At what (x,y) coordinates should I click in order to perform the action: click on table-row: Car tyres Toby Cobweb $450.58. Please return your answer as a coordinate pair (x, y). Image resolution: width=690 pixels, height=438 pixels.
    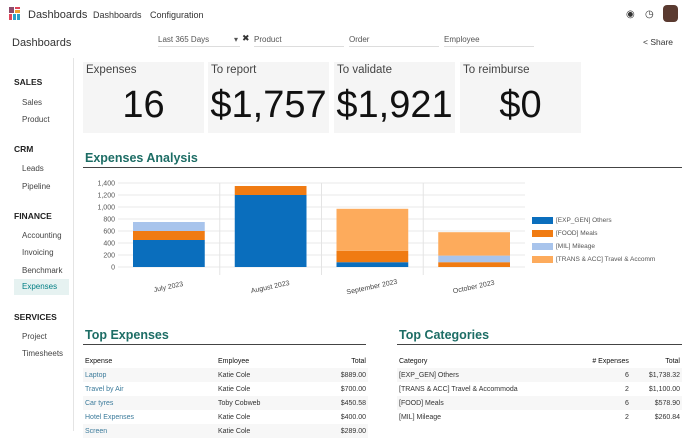
    Looking at the image, I should click on (225, 403).